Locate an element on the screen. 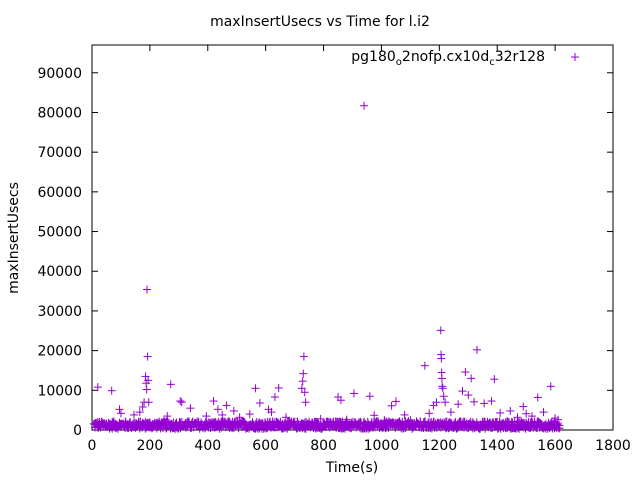 This screenshot has height=480, width=640. legend-label: pg180o2nofp.cx10dc32r128 is located at coordinates (448, 58).